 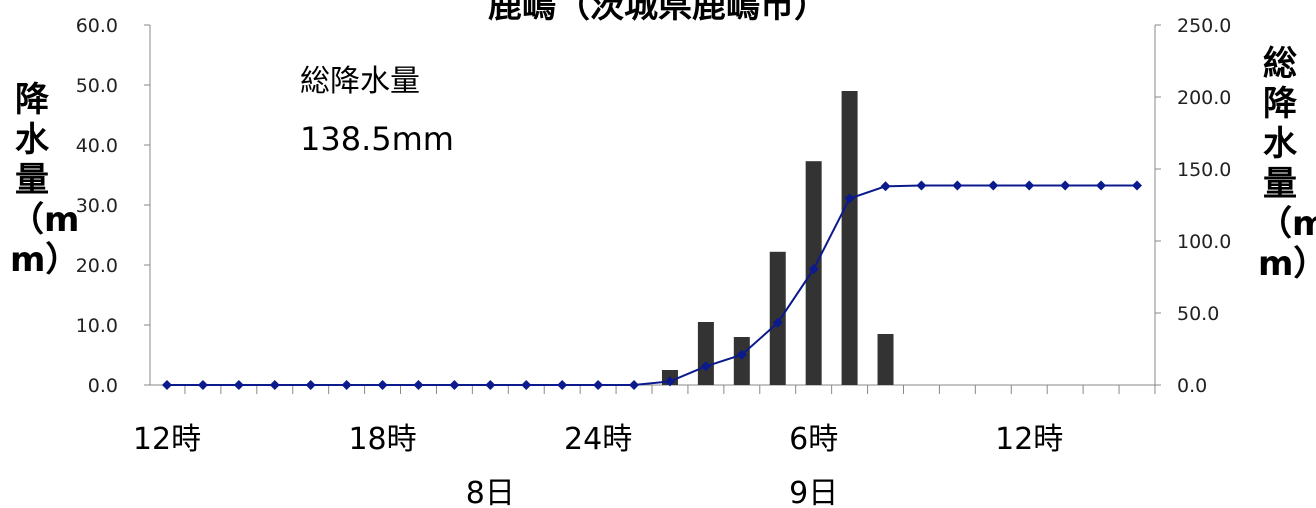 I want to click on y-right-tick-label: 250.0, so click(x=1204, y=26).